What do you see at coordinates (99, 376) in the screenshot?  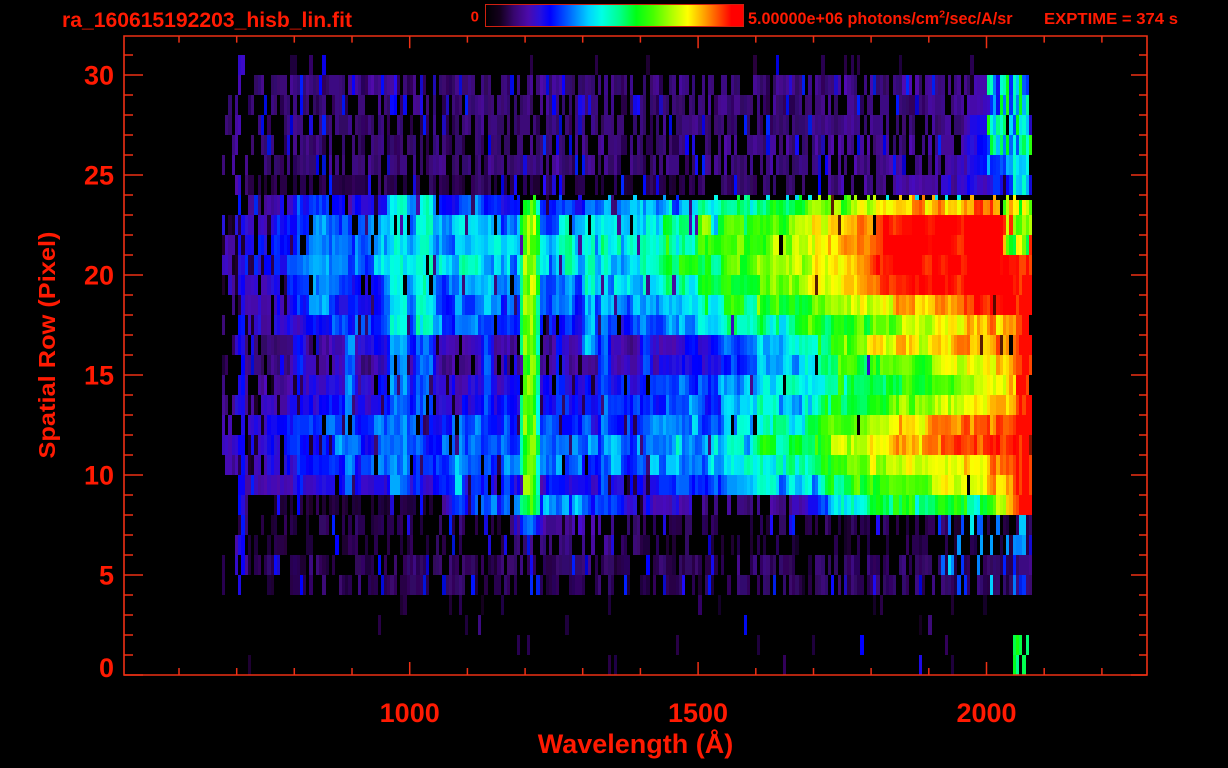 I see `svg-text: 15` at bounding box center [99, 376].